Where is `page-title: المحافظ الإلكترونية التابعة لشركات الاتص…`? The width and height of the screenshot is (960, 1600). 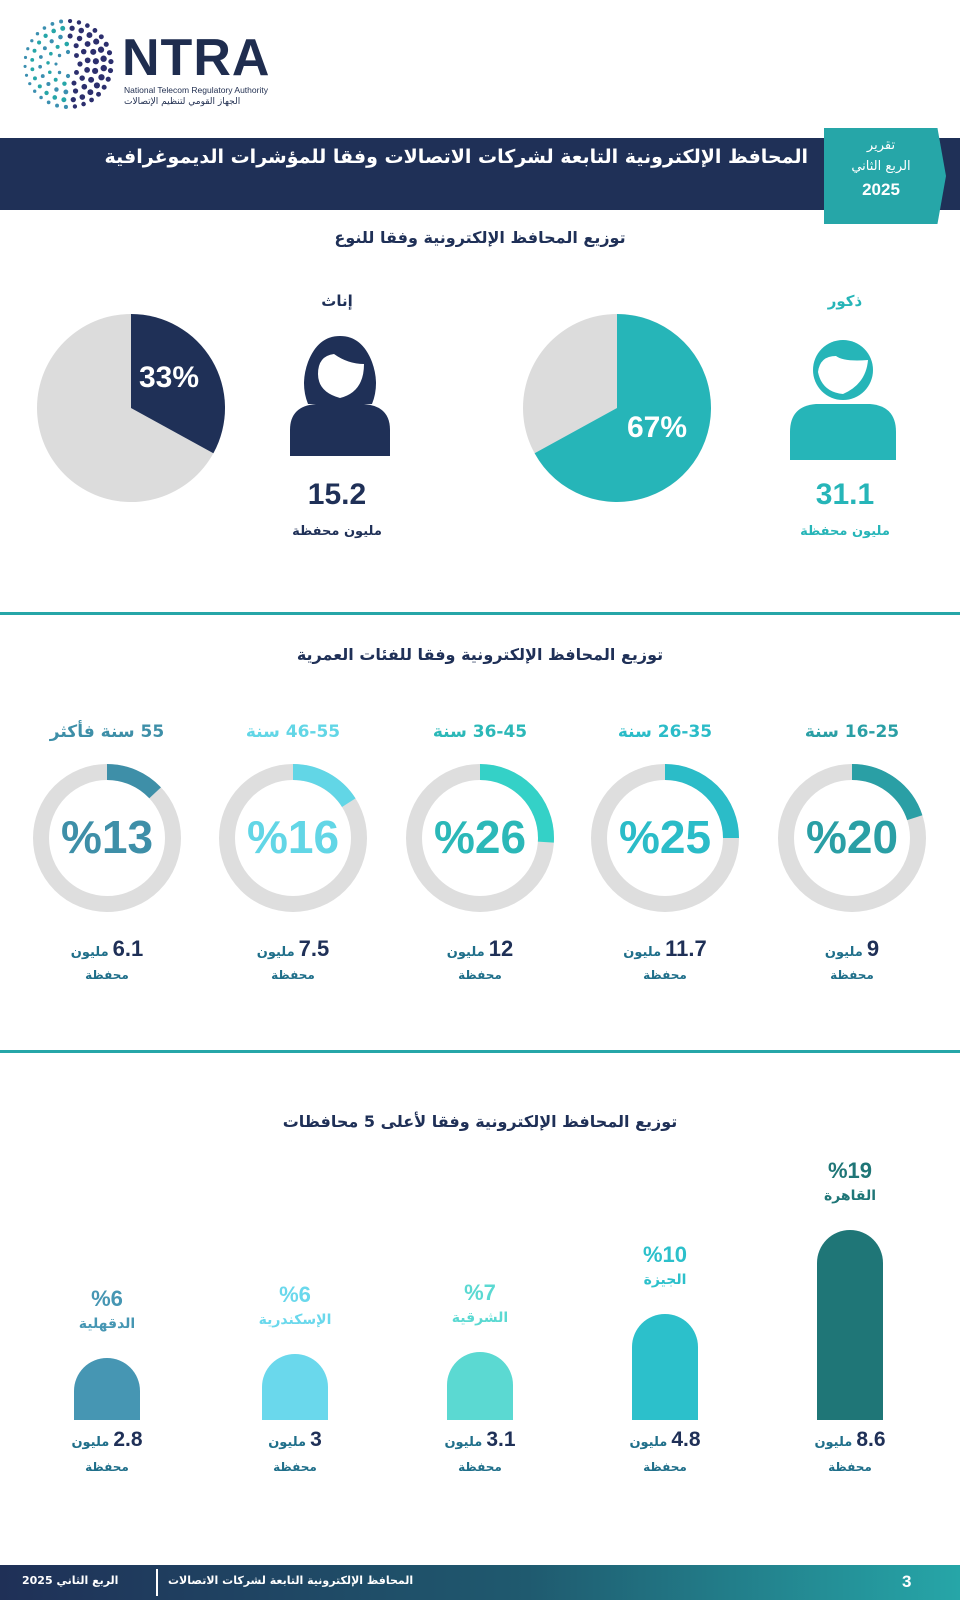
page-title: المحافظ الإلكترونية التابعة لشركات الاتص… is located at coordinates (456, 157).